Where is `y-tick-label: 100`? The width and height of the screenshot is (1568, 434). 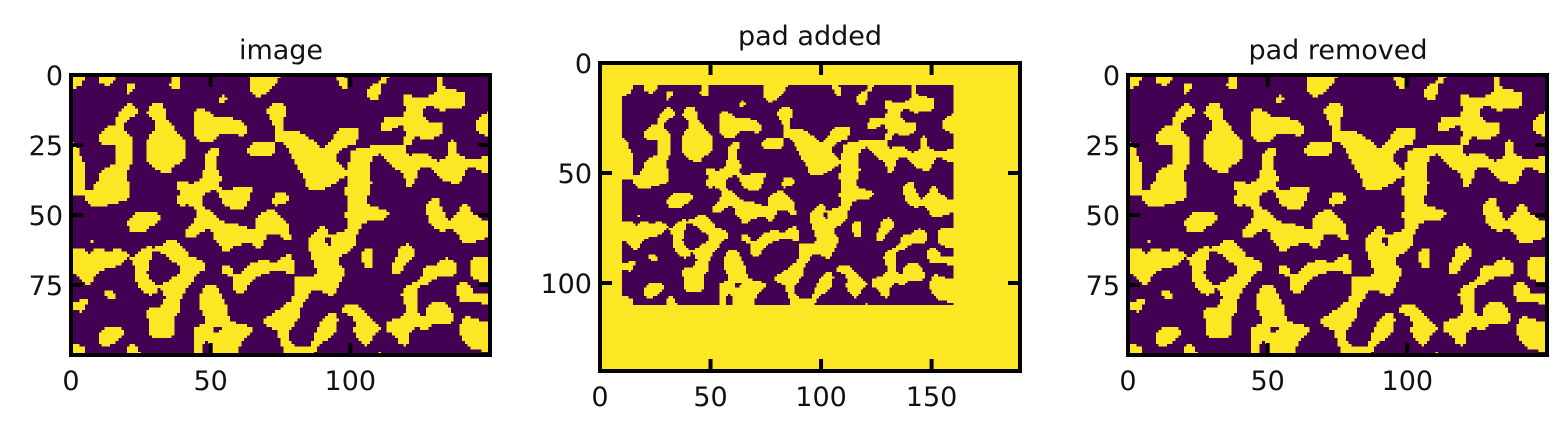
y-tick-label: 100 is located at coordinates (566, 284).